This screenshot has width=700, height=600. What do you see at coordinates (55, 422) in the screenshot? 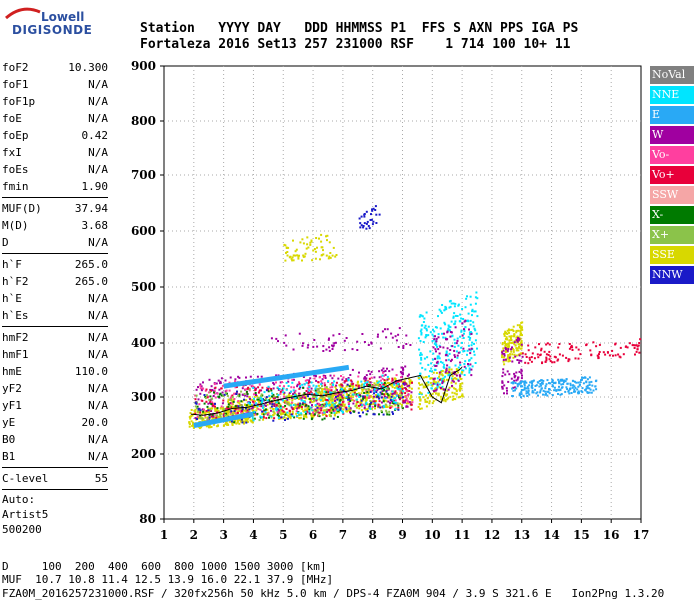
I see `param-row-ye: yE 20.0` at bounding box center [55, 422].